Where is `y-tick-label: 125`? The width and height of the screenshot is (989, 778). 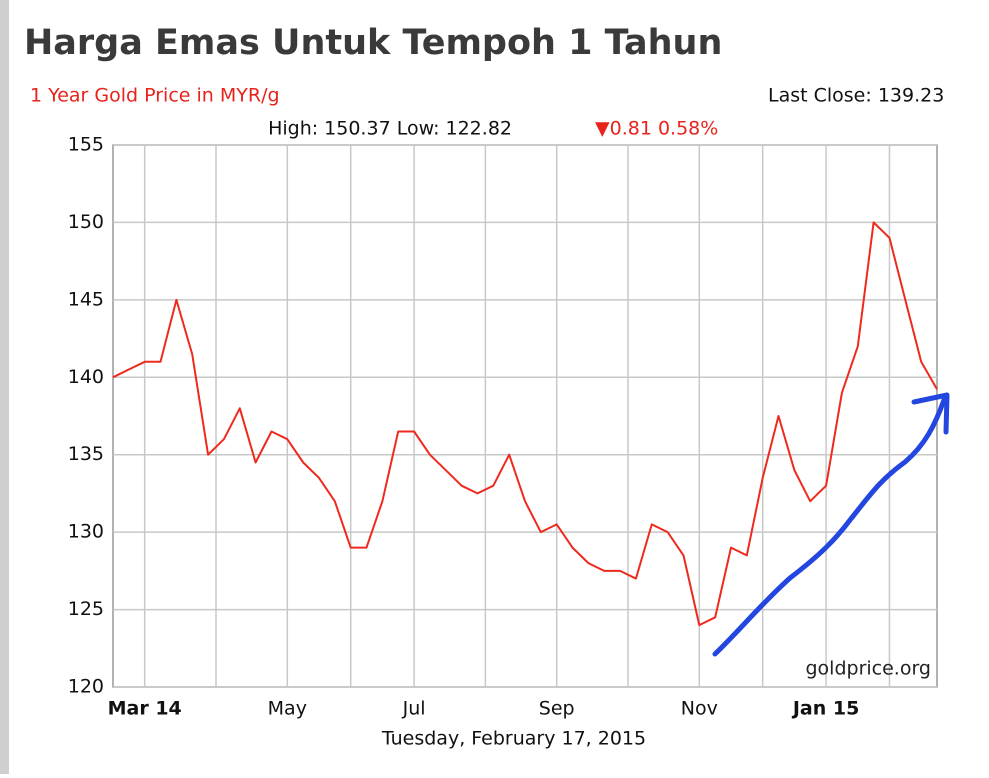 y-tick-label: 125 is located at coordinates (86, 609).